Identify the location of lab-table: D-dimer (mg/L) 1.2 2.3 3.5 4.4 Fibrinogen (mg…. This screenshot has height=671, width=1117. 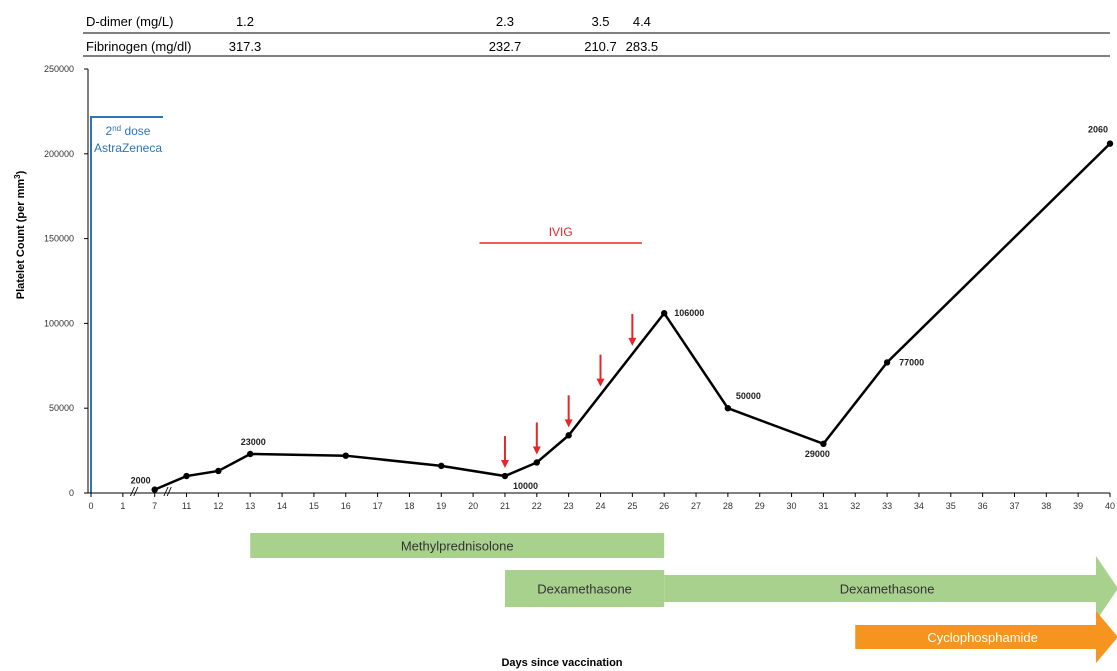
(596, 35).